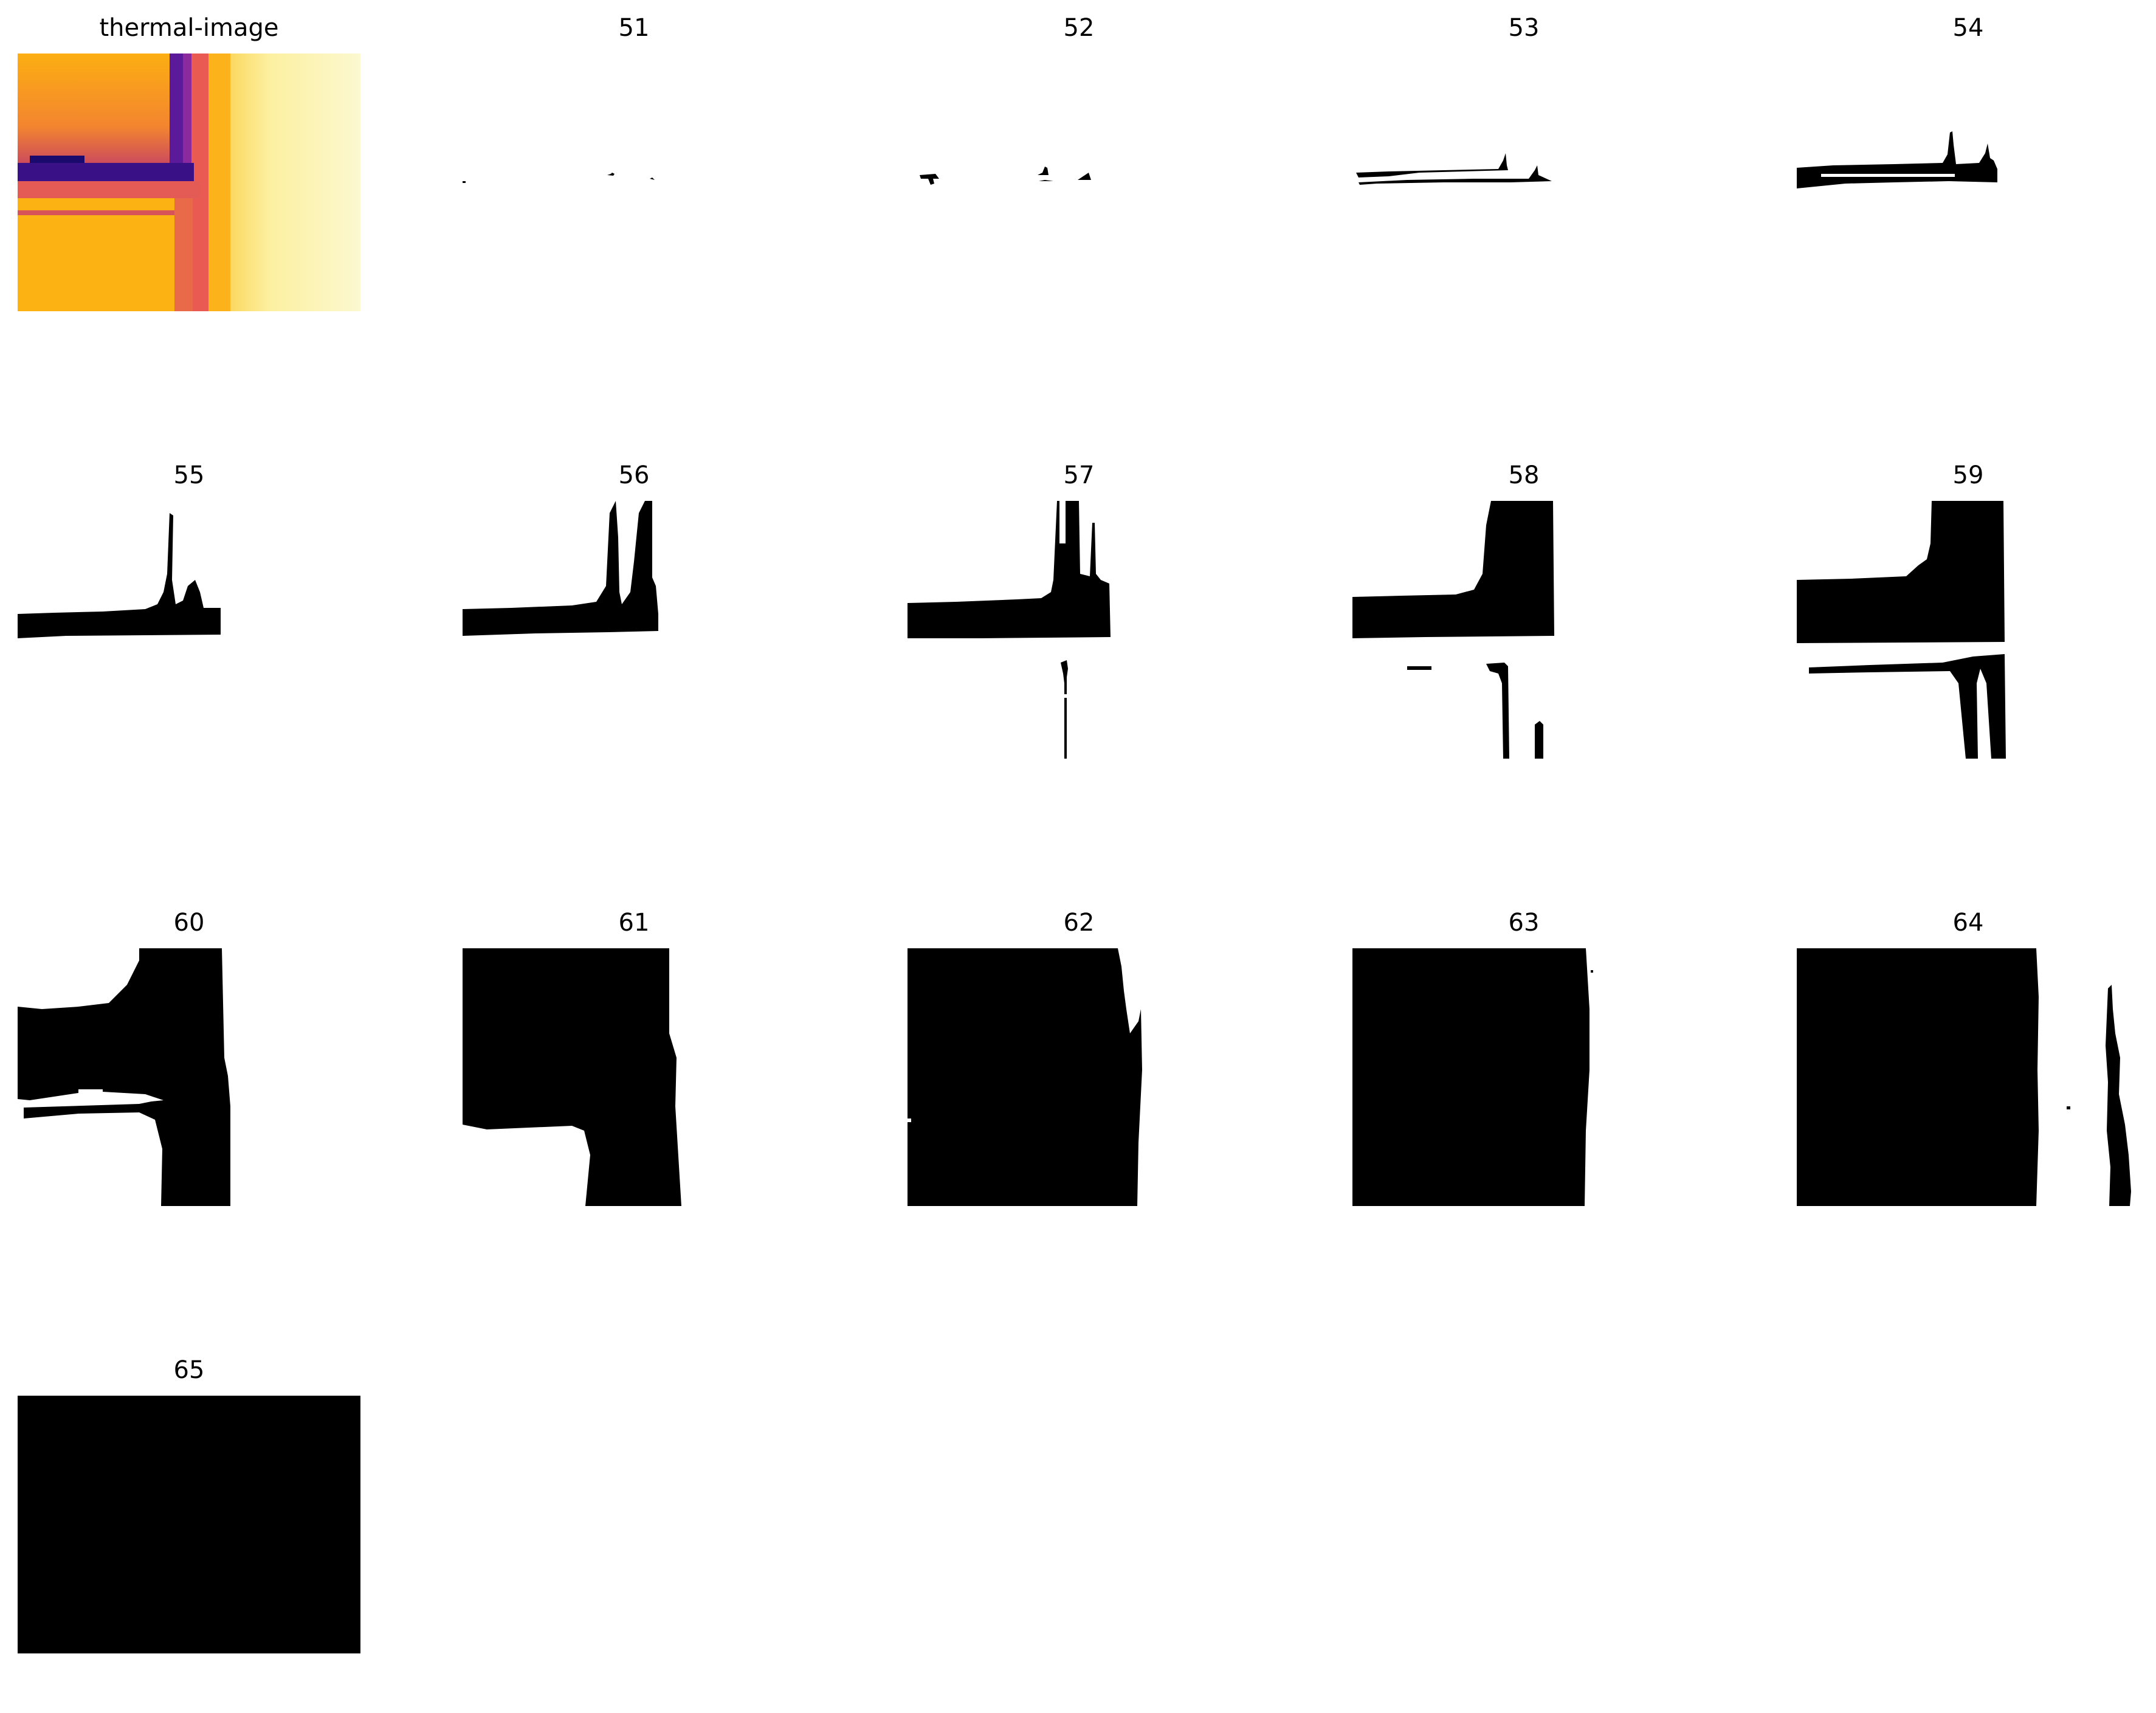 This screenshot has width=2156, height=1713. What do you see at coordinates (1524, 475) in the screenshot?
I see `panel-title: 58` at bounding box center [1524, 475].